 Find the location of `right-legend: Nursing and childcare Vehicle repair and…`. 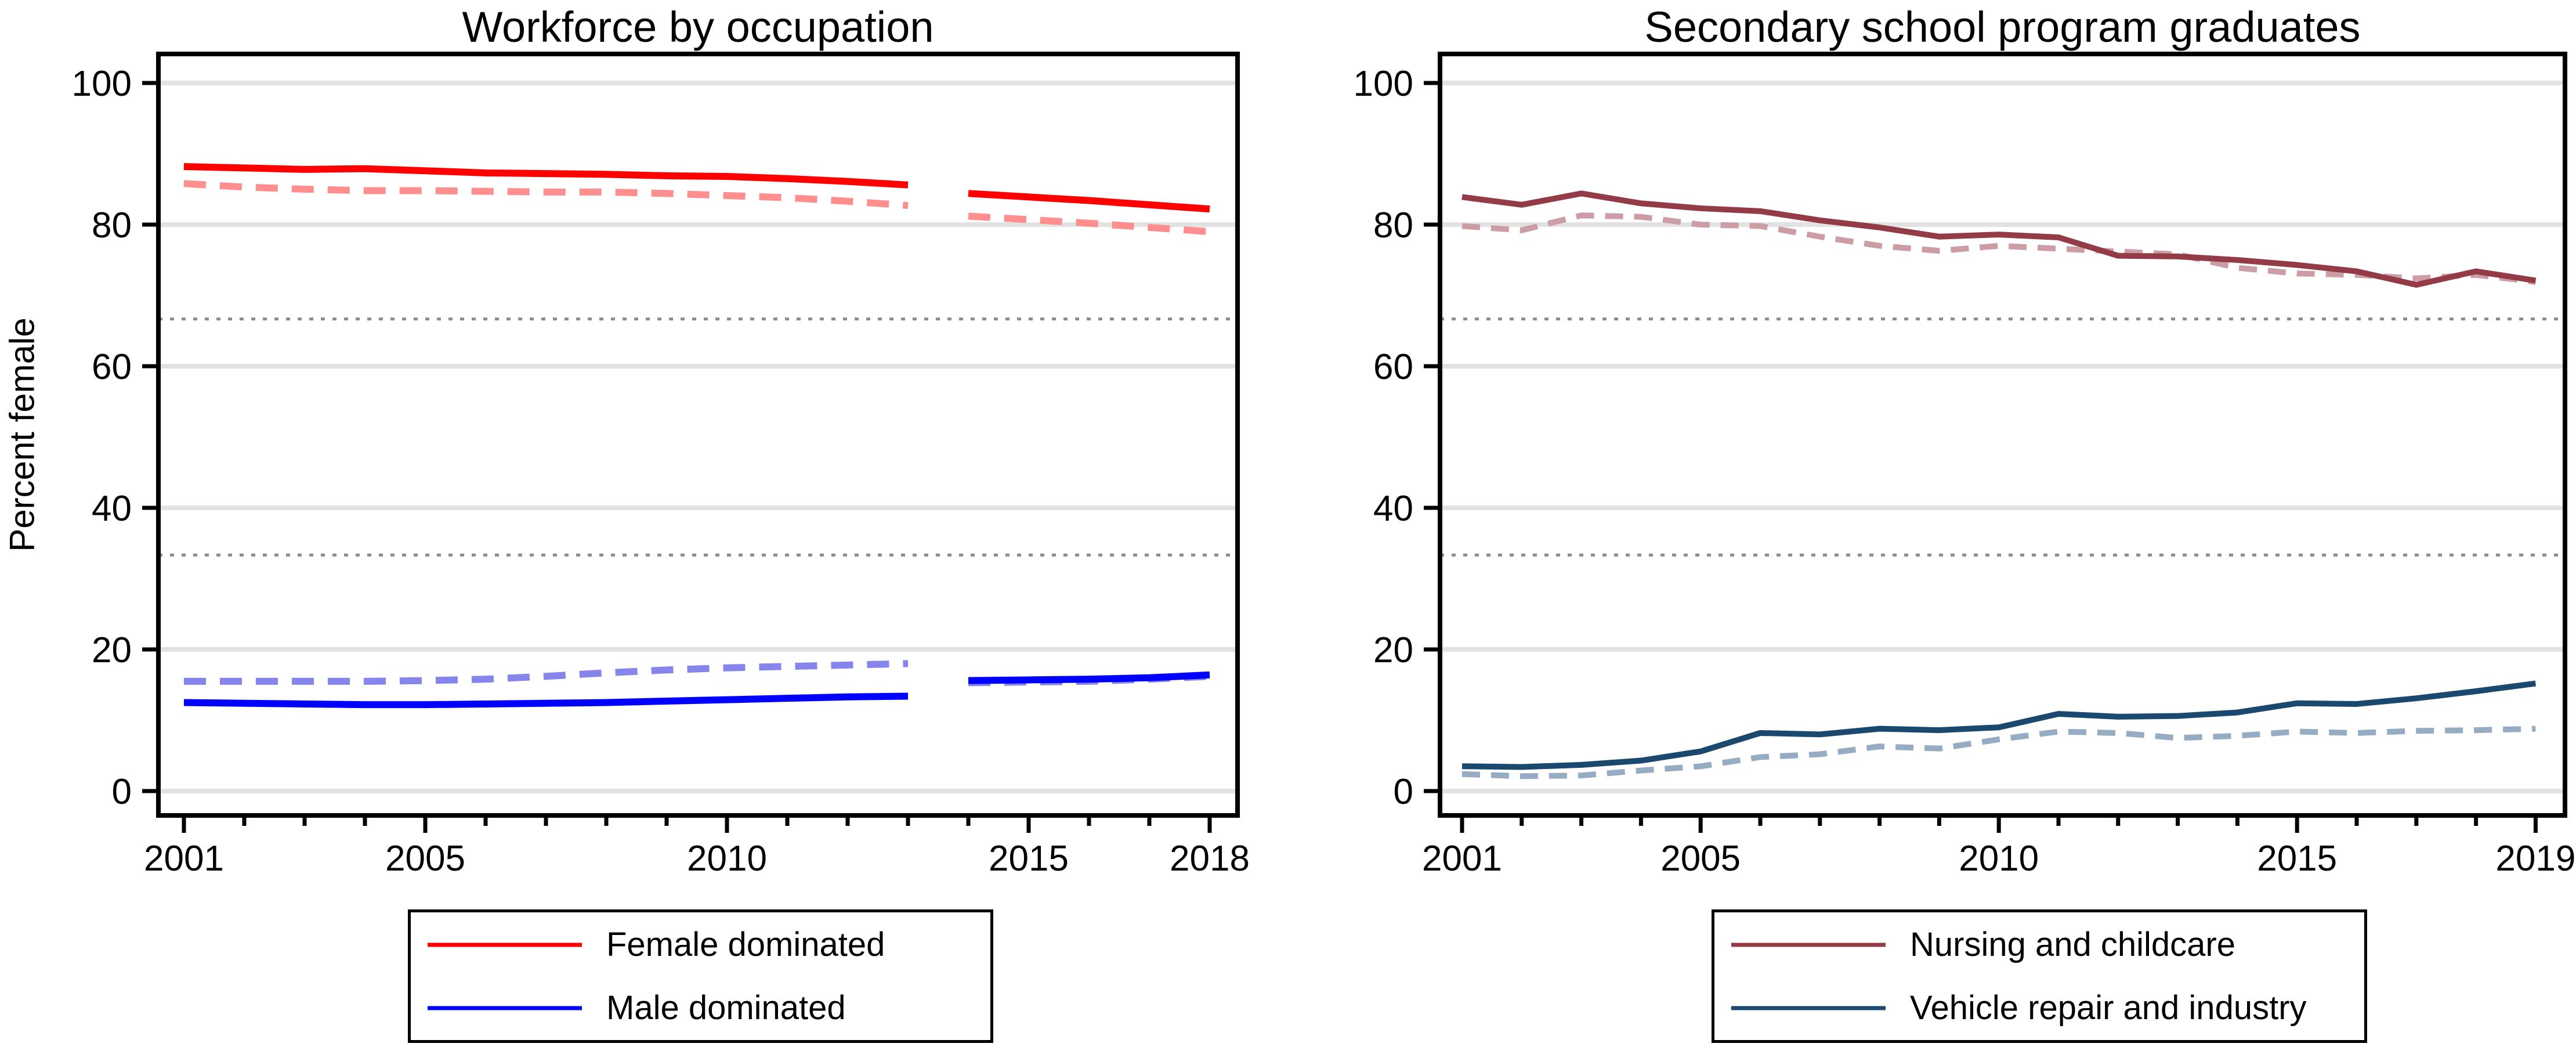

right-legend: Nursing and childcare Vehicle repair and… is located at coordinates (2039, 976).